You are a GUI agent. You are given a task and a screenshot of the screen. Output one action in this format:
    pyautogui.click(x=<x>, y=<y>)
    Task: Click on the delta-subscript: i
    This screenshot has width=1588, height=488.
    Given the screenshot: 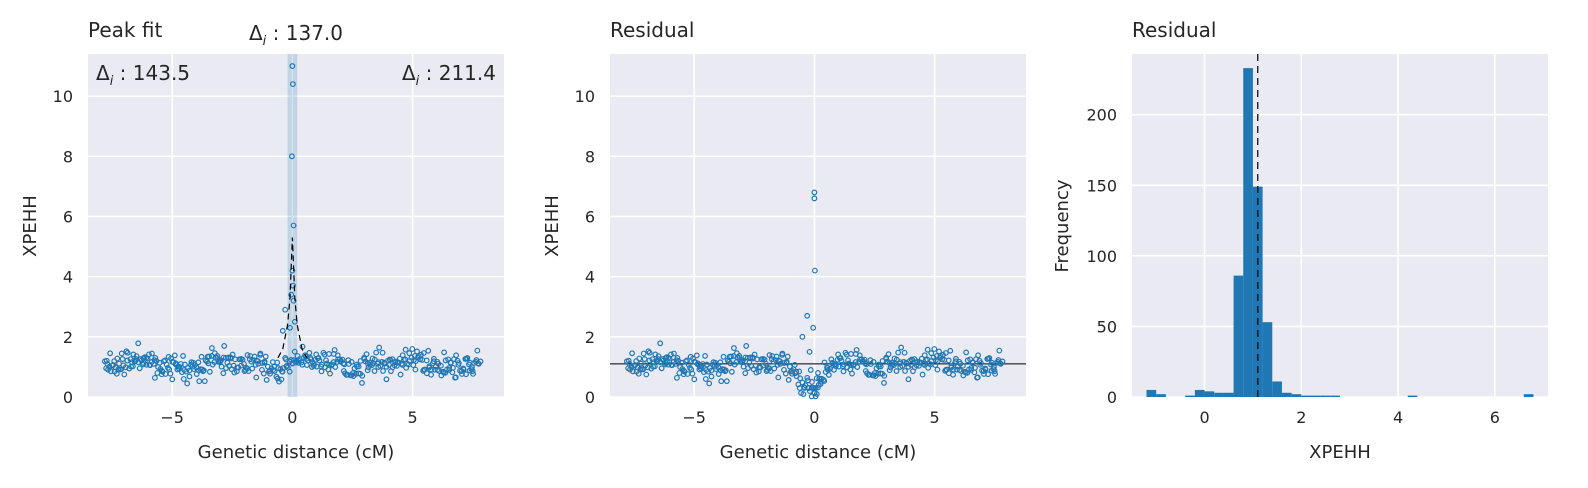 What is the action you would take?
    pyautogui.click(x=418, y=81)
    